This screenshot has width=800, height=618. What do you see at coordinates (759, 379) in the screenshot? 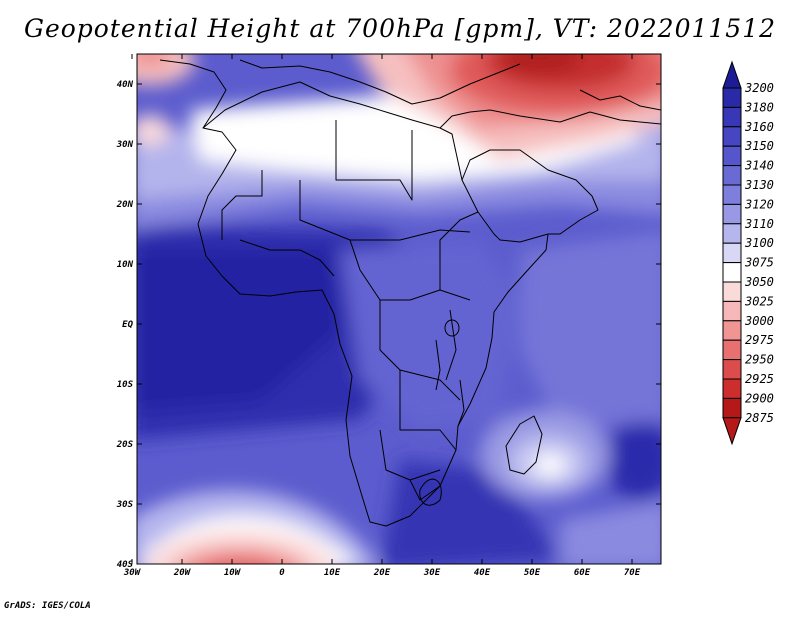
I see `colorbar-label: 2925` at bounding box center [759, 379].